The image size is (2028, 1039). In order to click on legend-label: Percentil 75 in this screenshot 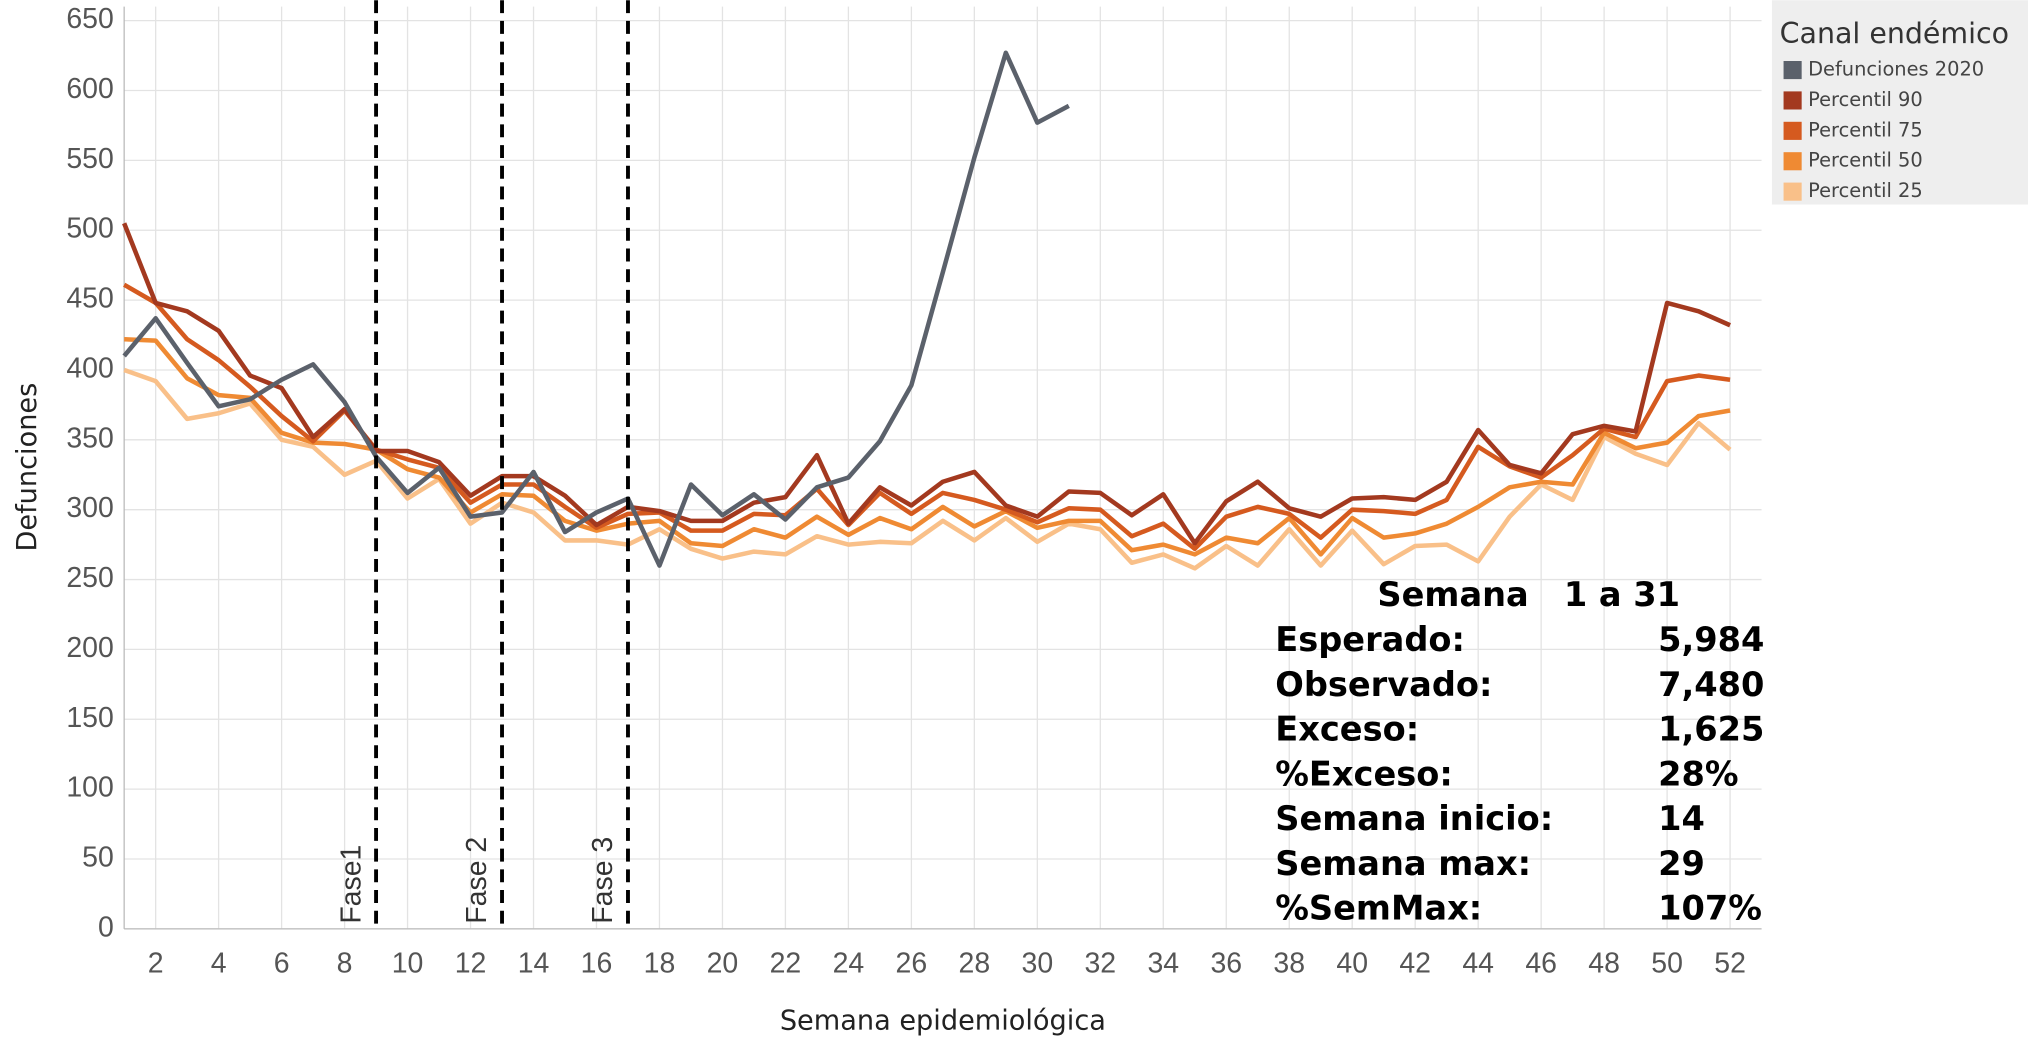, I will do `click(1865, 129)`.